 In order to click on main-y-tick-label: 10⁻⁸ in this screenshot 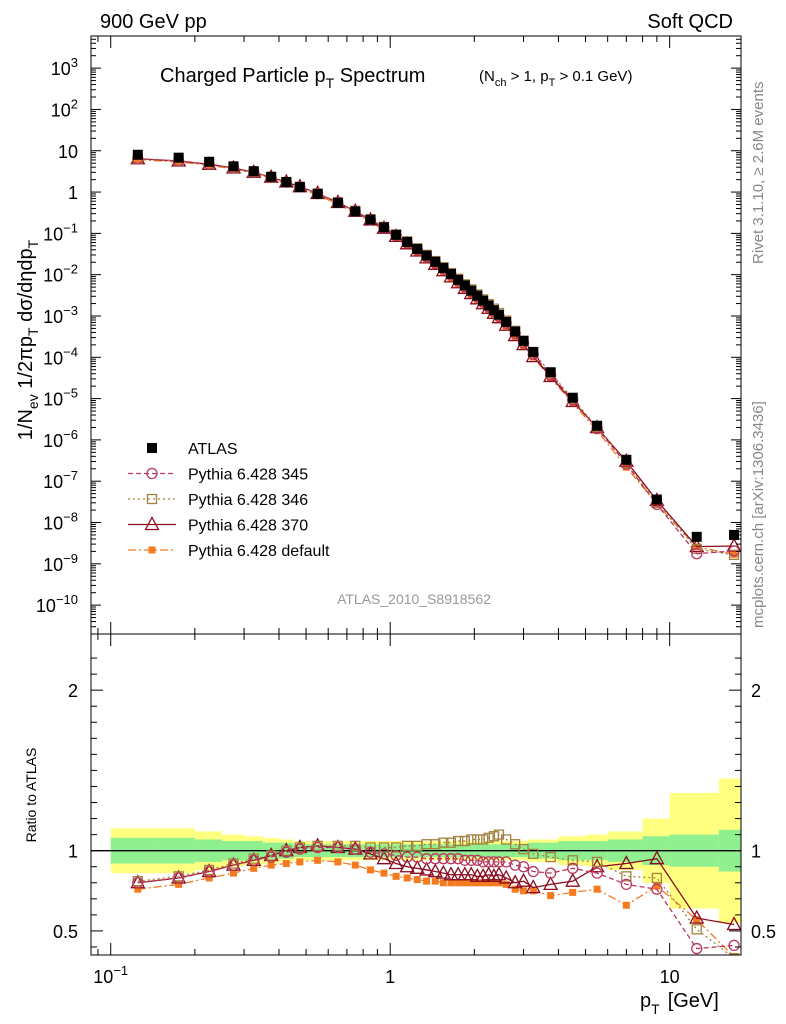, I will do `click(60, 522)`.